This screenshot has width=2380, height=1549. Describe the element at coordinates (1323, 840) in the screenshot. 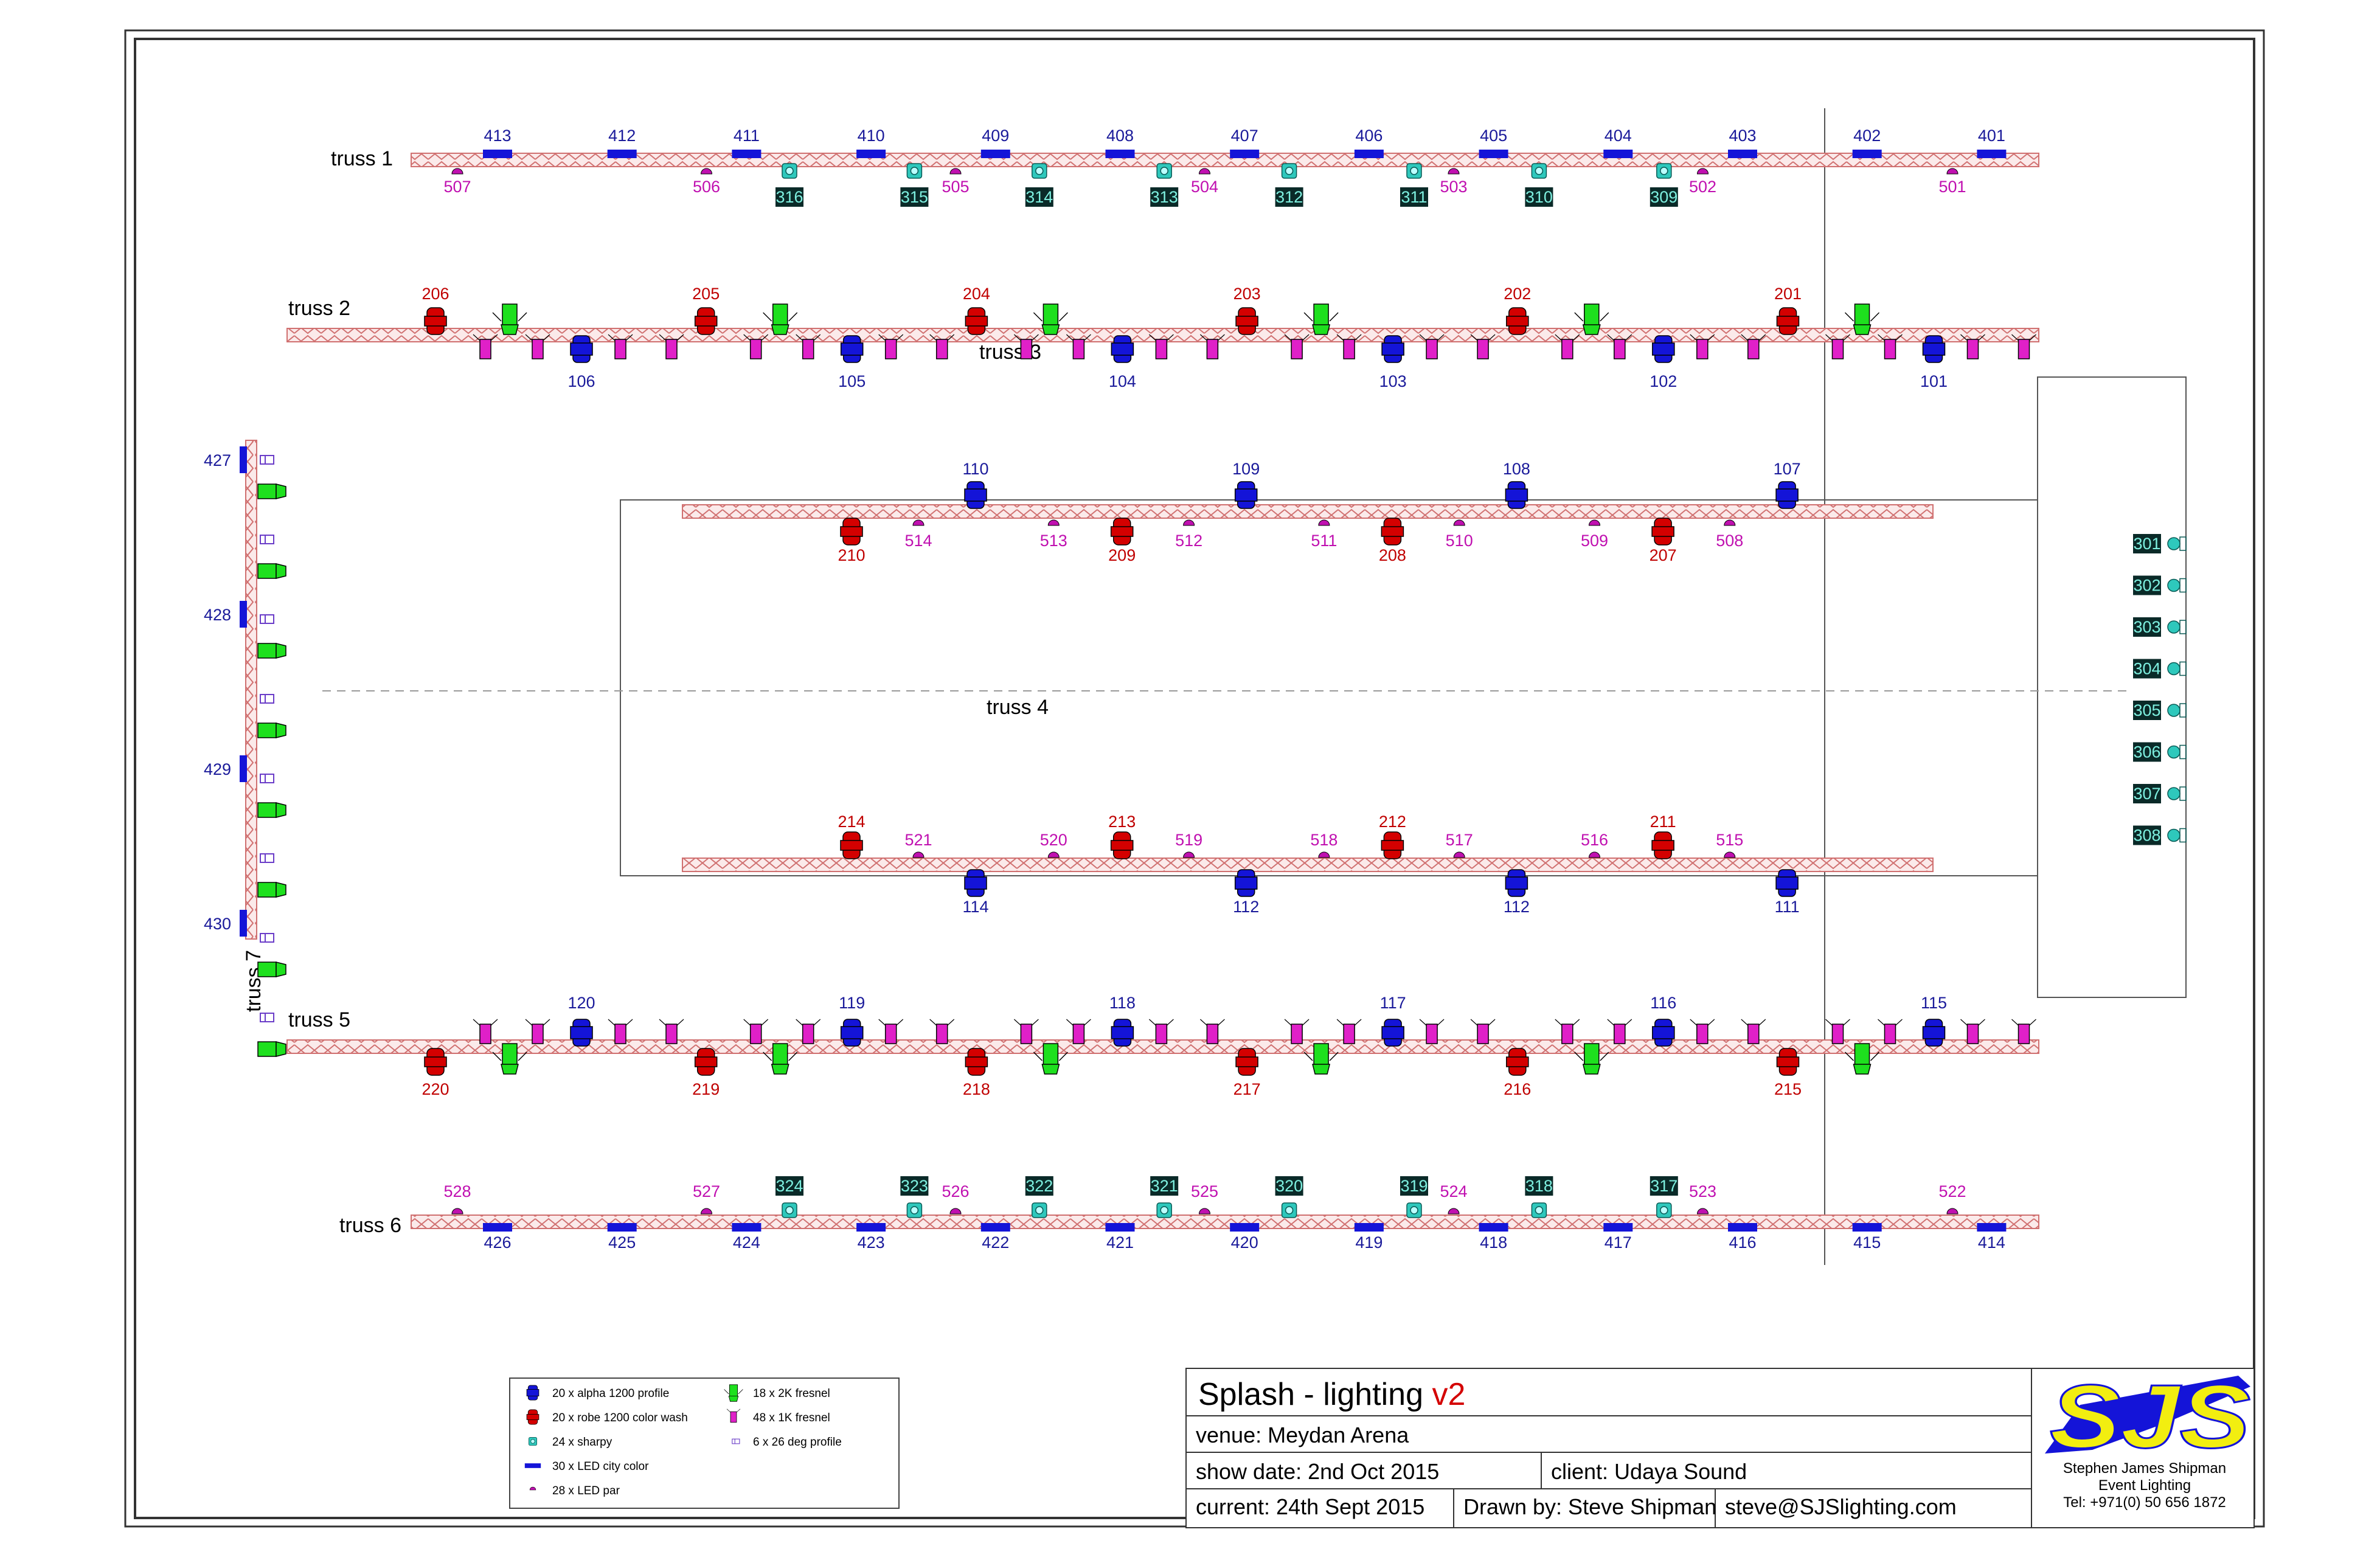

I see `fixture-number: 518` at that location.